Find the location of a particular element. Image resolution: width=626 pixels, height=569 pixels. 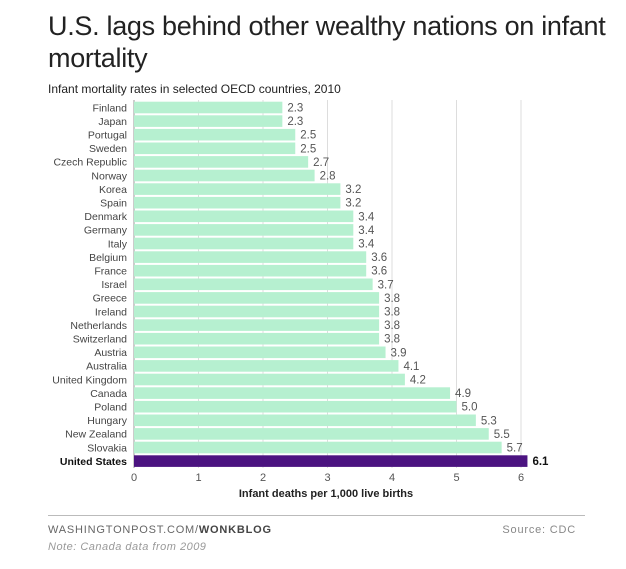

value-label: 3.7 is located at coordinates (386, 285).